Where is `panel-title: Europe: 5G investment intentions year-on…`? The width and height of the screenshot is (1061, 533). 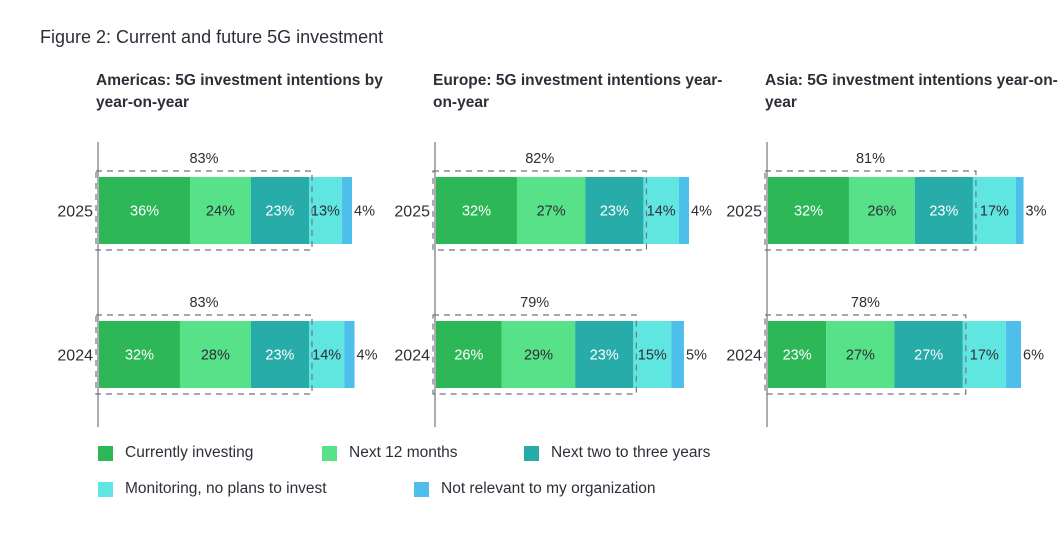 panel-title: Europe: 5G investment intentions year-on… is located at coordinates (578, 91).